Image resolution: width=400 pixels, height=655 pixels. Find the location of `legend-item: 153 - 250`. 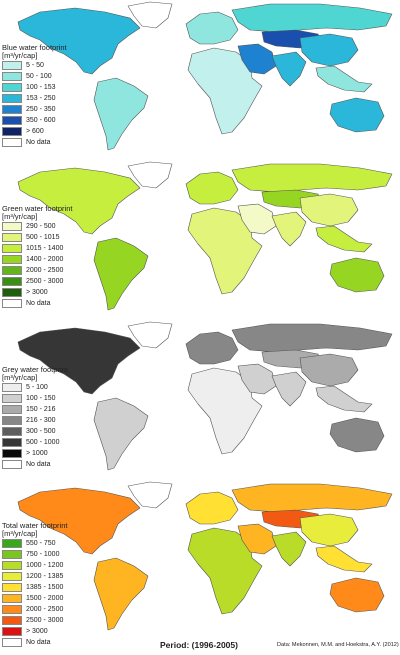

legend-item: 153 - 250 is located at coordinates (34, 98).